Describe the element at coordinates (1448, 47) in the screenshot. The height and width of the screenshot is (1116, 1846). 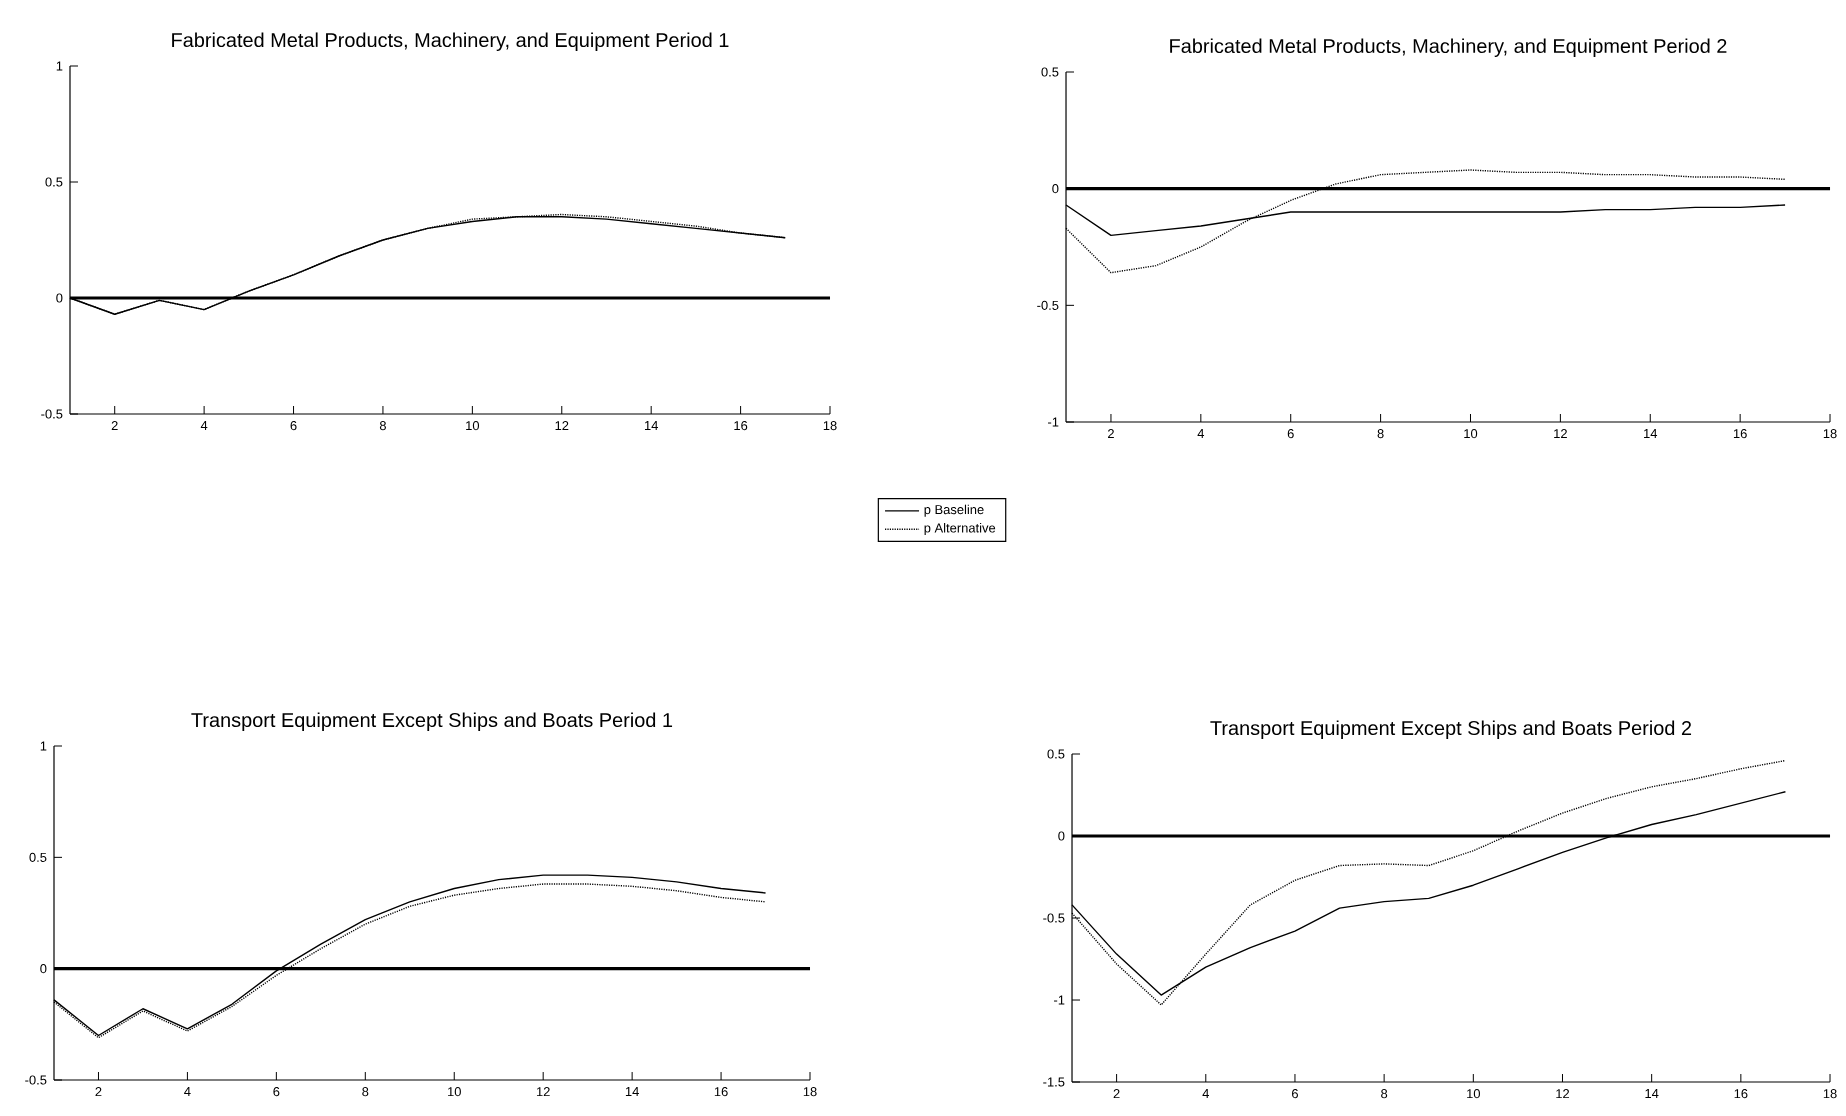
I see `chart-title: Fabricated Metal Products, Machinery, and Equipment Period 2` at that location.